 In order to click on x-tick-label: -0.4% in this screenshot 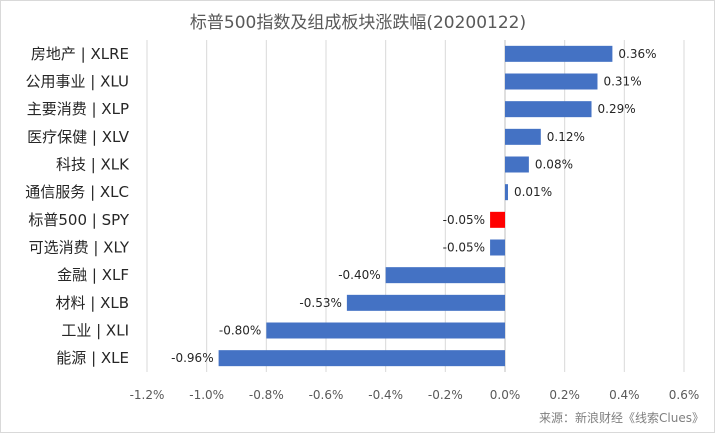, I will do `click(385, 395)`.